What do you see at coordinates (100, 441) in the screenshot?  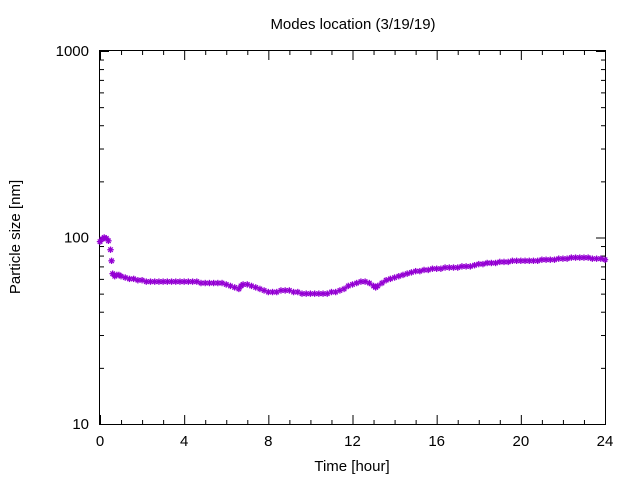 I see `x-tick-label: 0` at bounding box center [100, 441].